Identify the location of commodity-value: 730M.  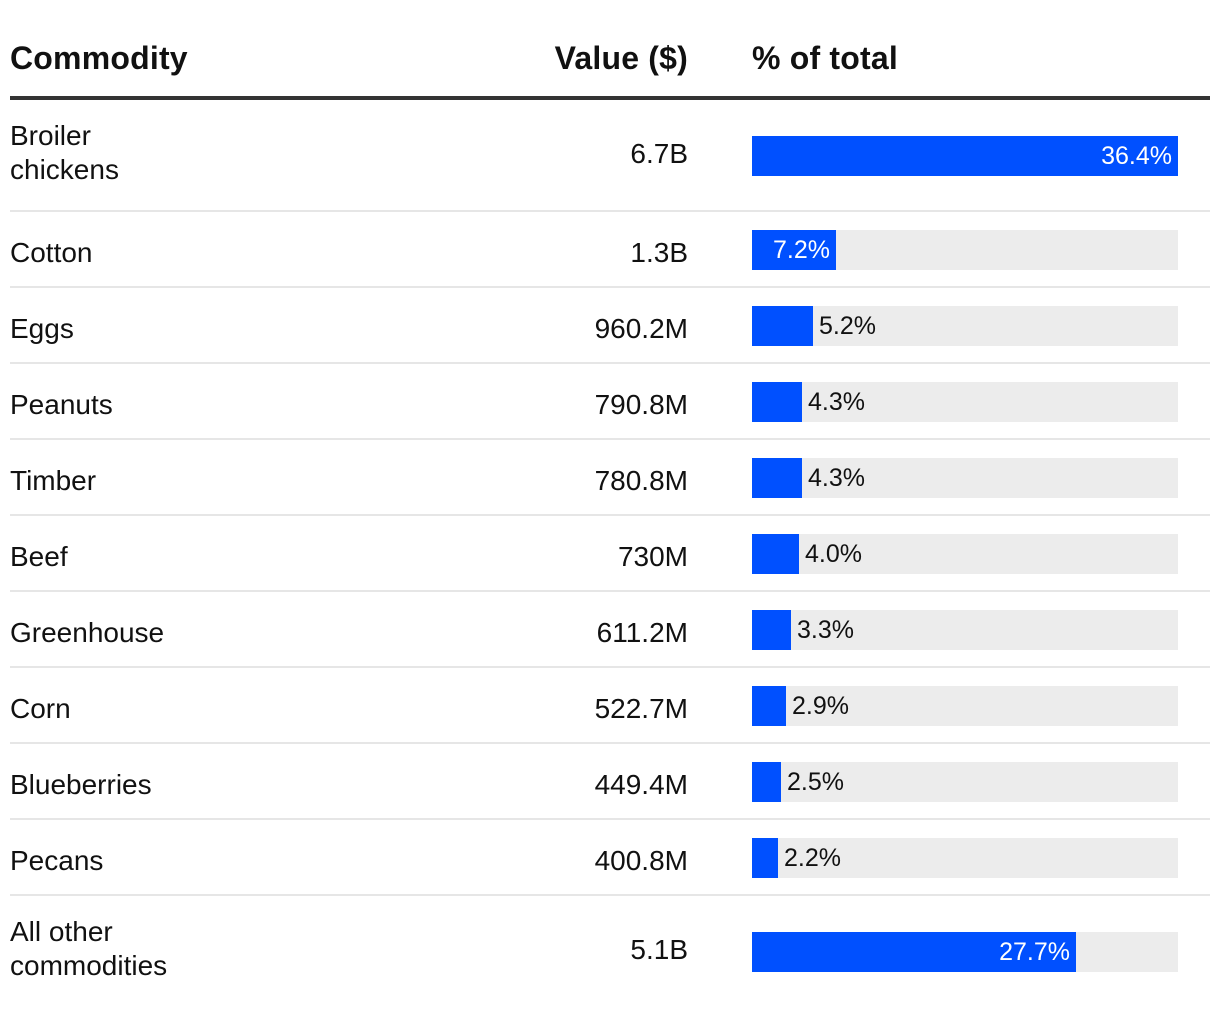
(652, 556).